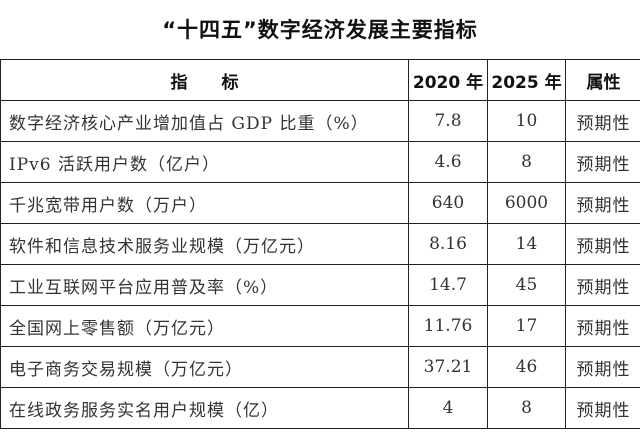 Image resolution: width=640 pixels, height=433 pixels. What do you see at coordinates (526, 326) in the screenshot?
I see `cell-y2025: 17` at bounding box center [526, 326].